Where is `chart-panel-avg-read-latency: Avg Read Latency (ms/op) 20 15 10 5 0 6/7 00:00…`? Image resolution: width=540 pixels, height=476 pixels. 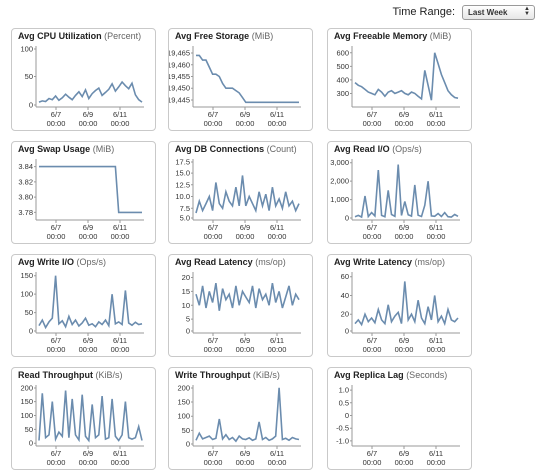 chart-panel-avg-read-latency: Avg Read Latency (ms/op) 20 15 10 5 0 6/7 00:00… is located at coordinates (240, 305).